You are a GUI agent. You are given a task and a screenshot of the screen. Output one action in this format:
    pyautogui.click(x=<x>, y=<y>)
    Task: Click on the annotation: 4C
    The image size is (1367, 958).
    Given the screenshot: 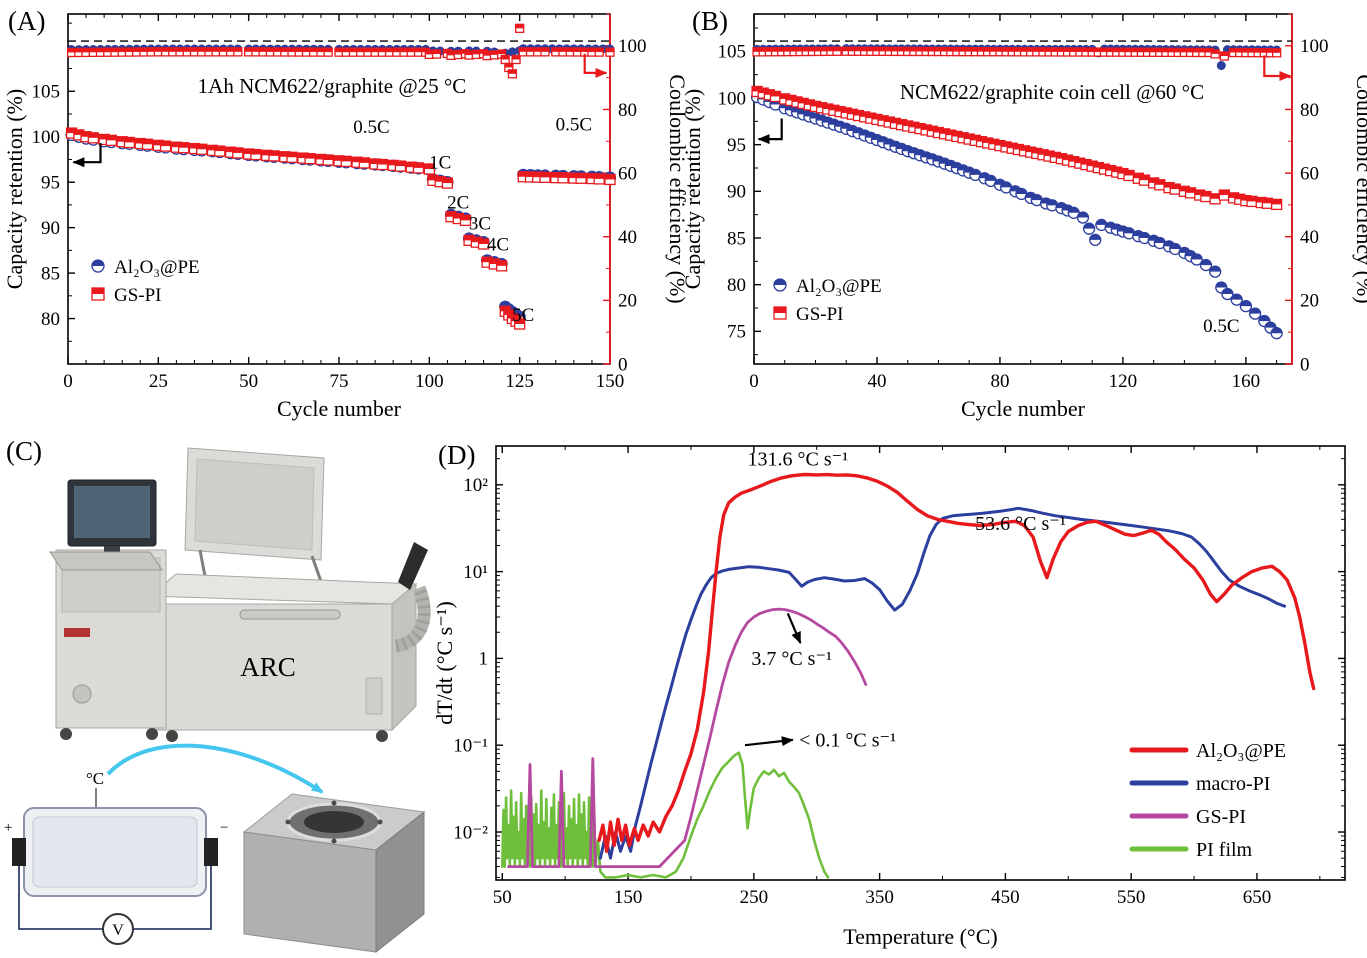 What is the action you would take?
    pyautogui.click(x=498, y=244)
    